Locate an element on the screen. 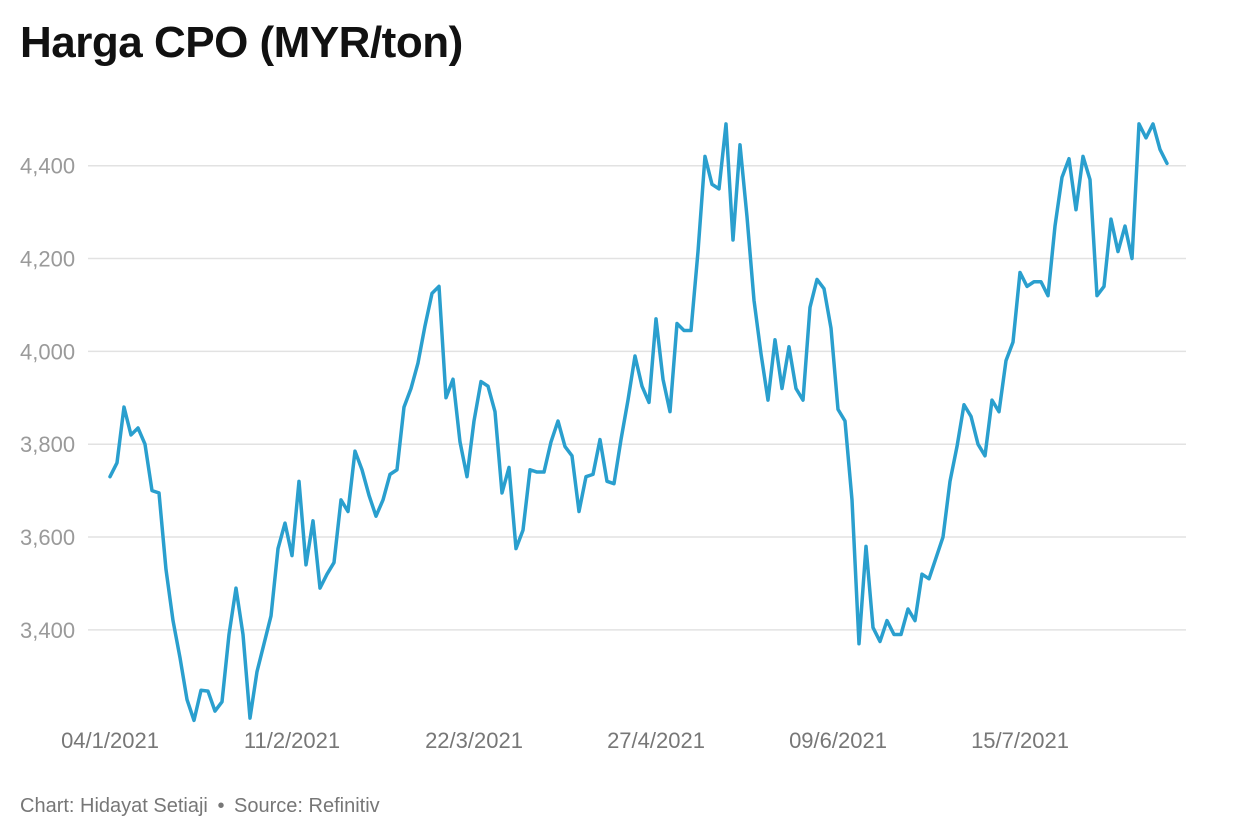  x-tick-label: 04/1/2021 is located at coordinates (110, 740).